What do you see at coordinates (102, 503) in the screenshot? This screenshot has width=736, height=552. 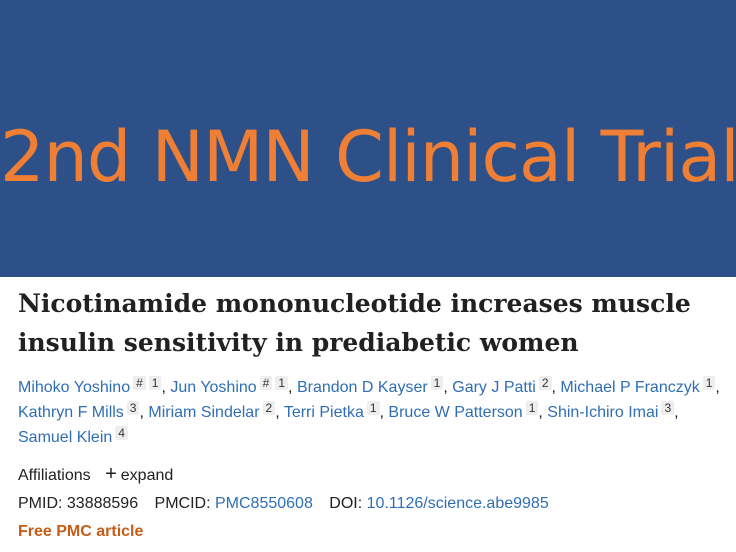 I see `pmid-value: 33888596` at bounding box center [102, 503].